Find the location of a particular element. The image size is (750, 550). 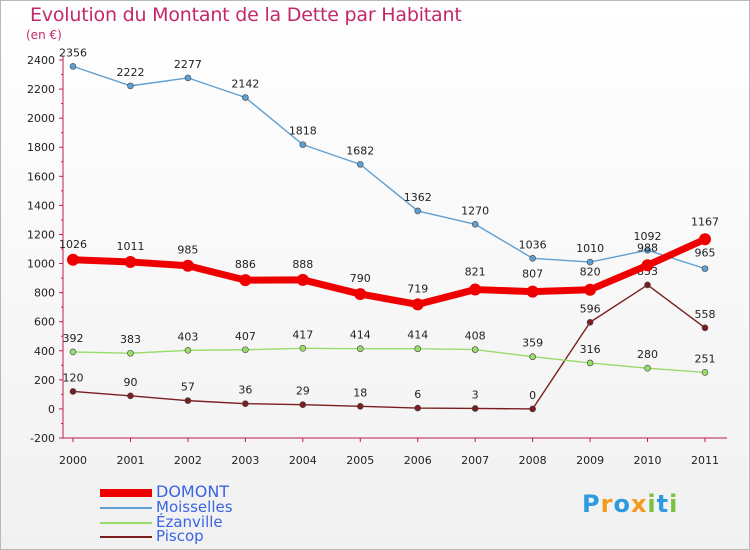

legend-swatch is located at coordinates (126, 523).